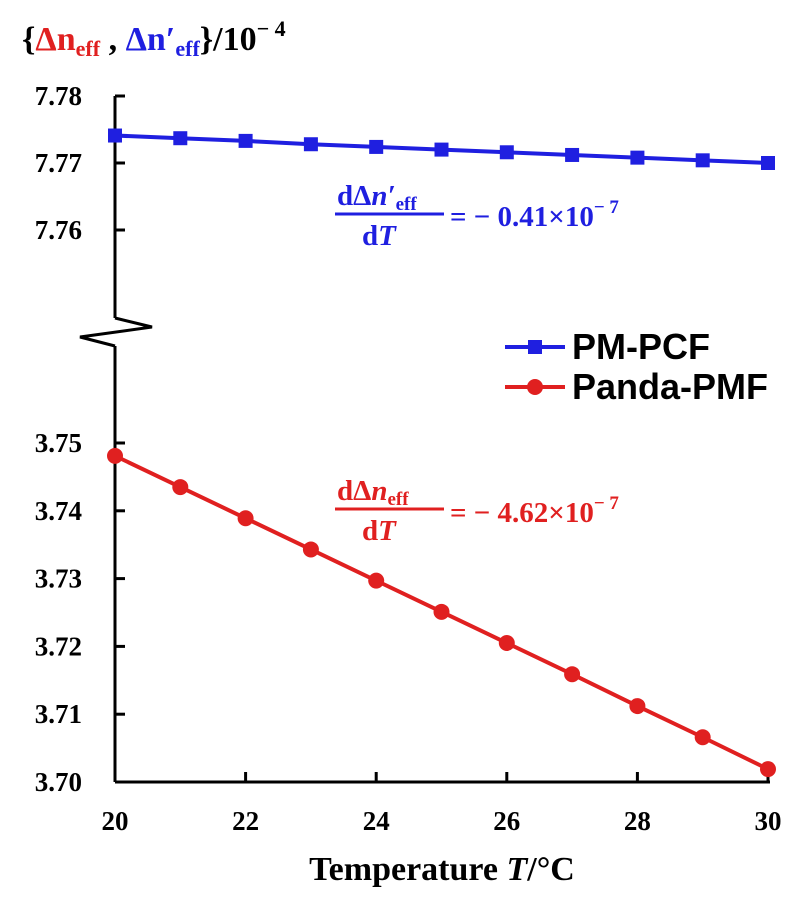  Describe the element at coordinates (271, 28) in the screenshot. I see `title-exp: − 4` at that location.